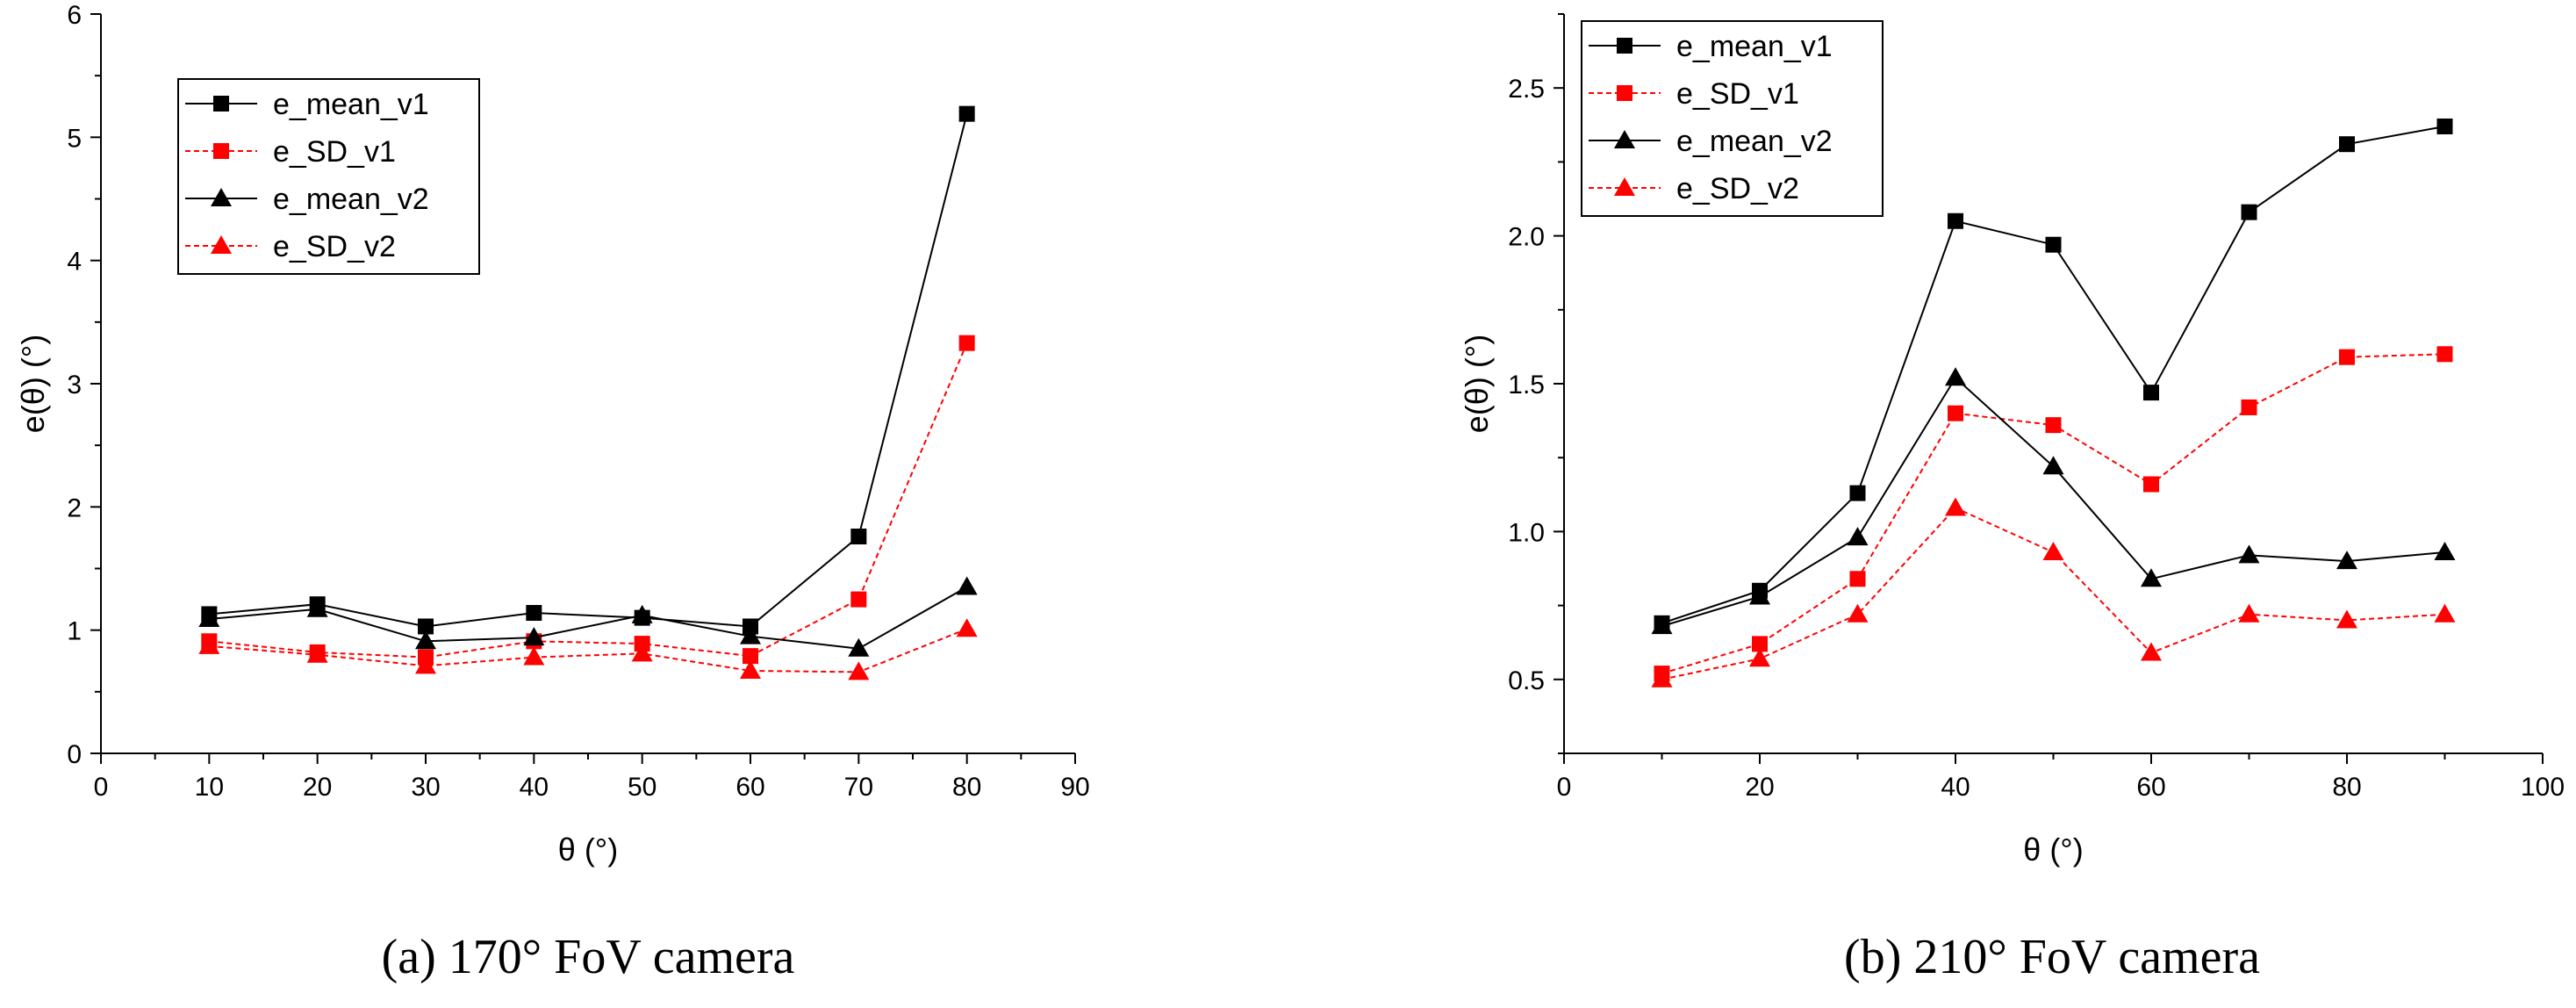 The width and height of the screenshot is (2576, 1008). I want to click on y-tick-label: 3, so click(75, 385).